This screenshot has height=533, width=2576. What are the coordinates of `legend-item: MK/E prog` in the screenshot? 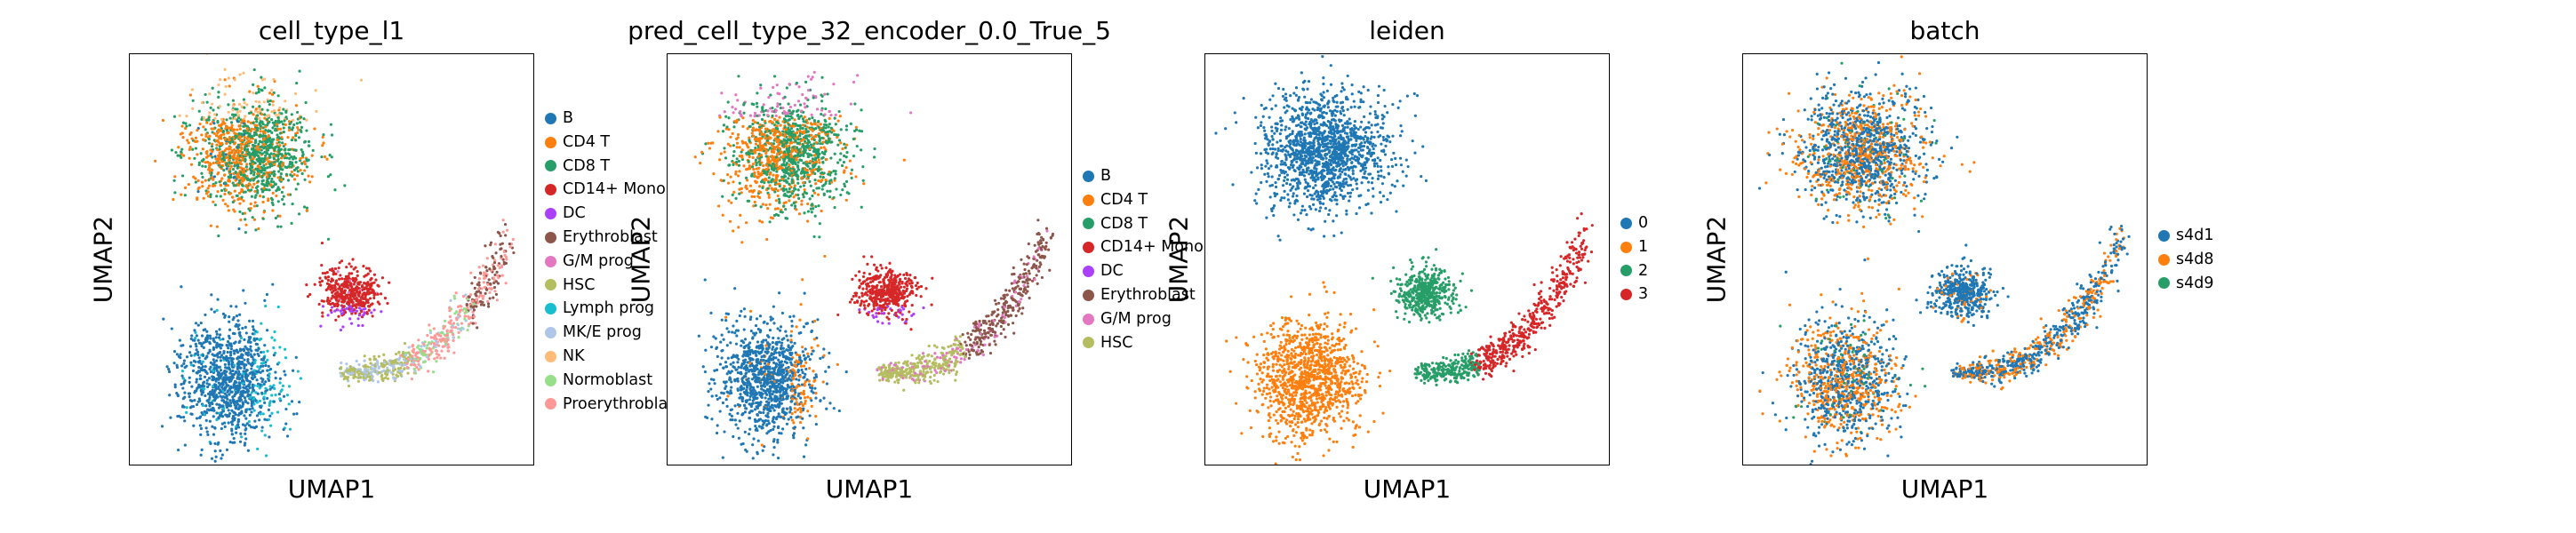 It's located at (613, 333).